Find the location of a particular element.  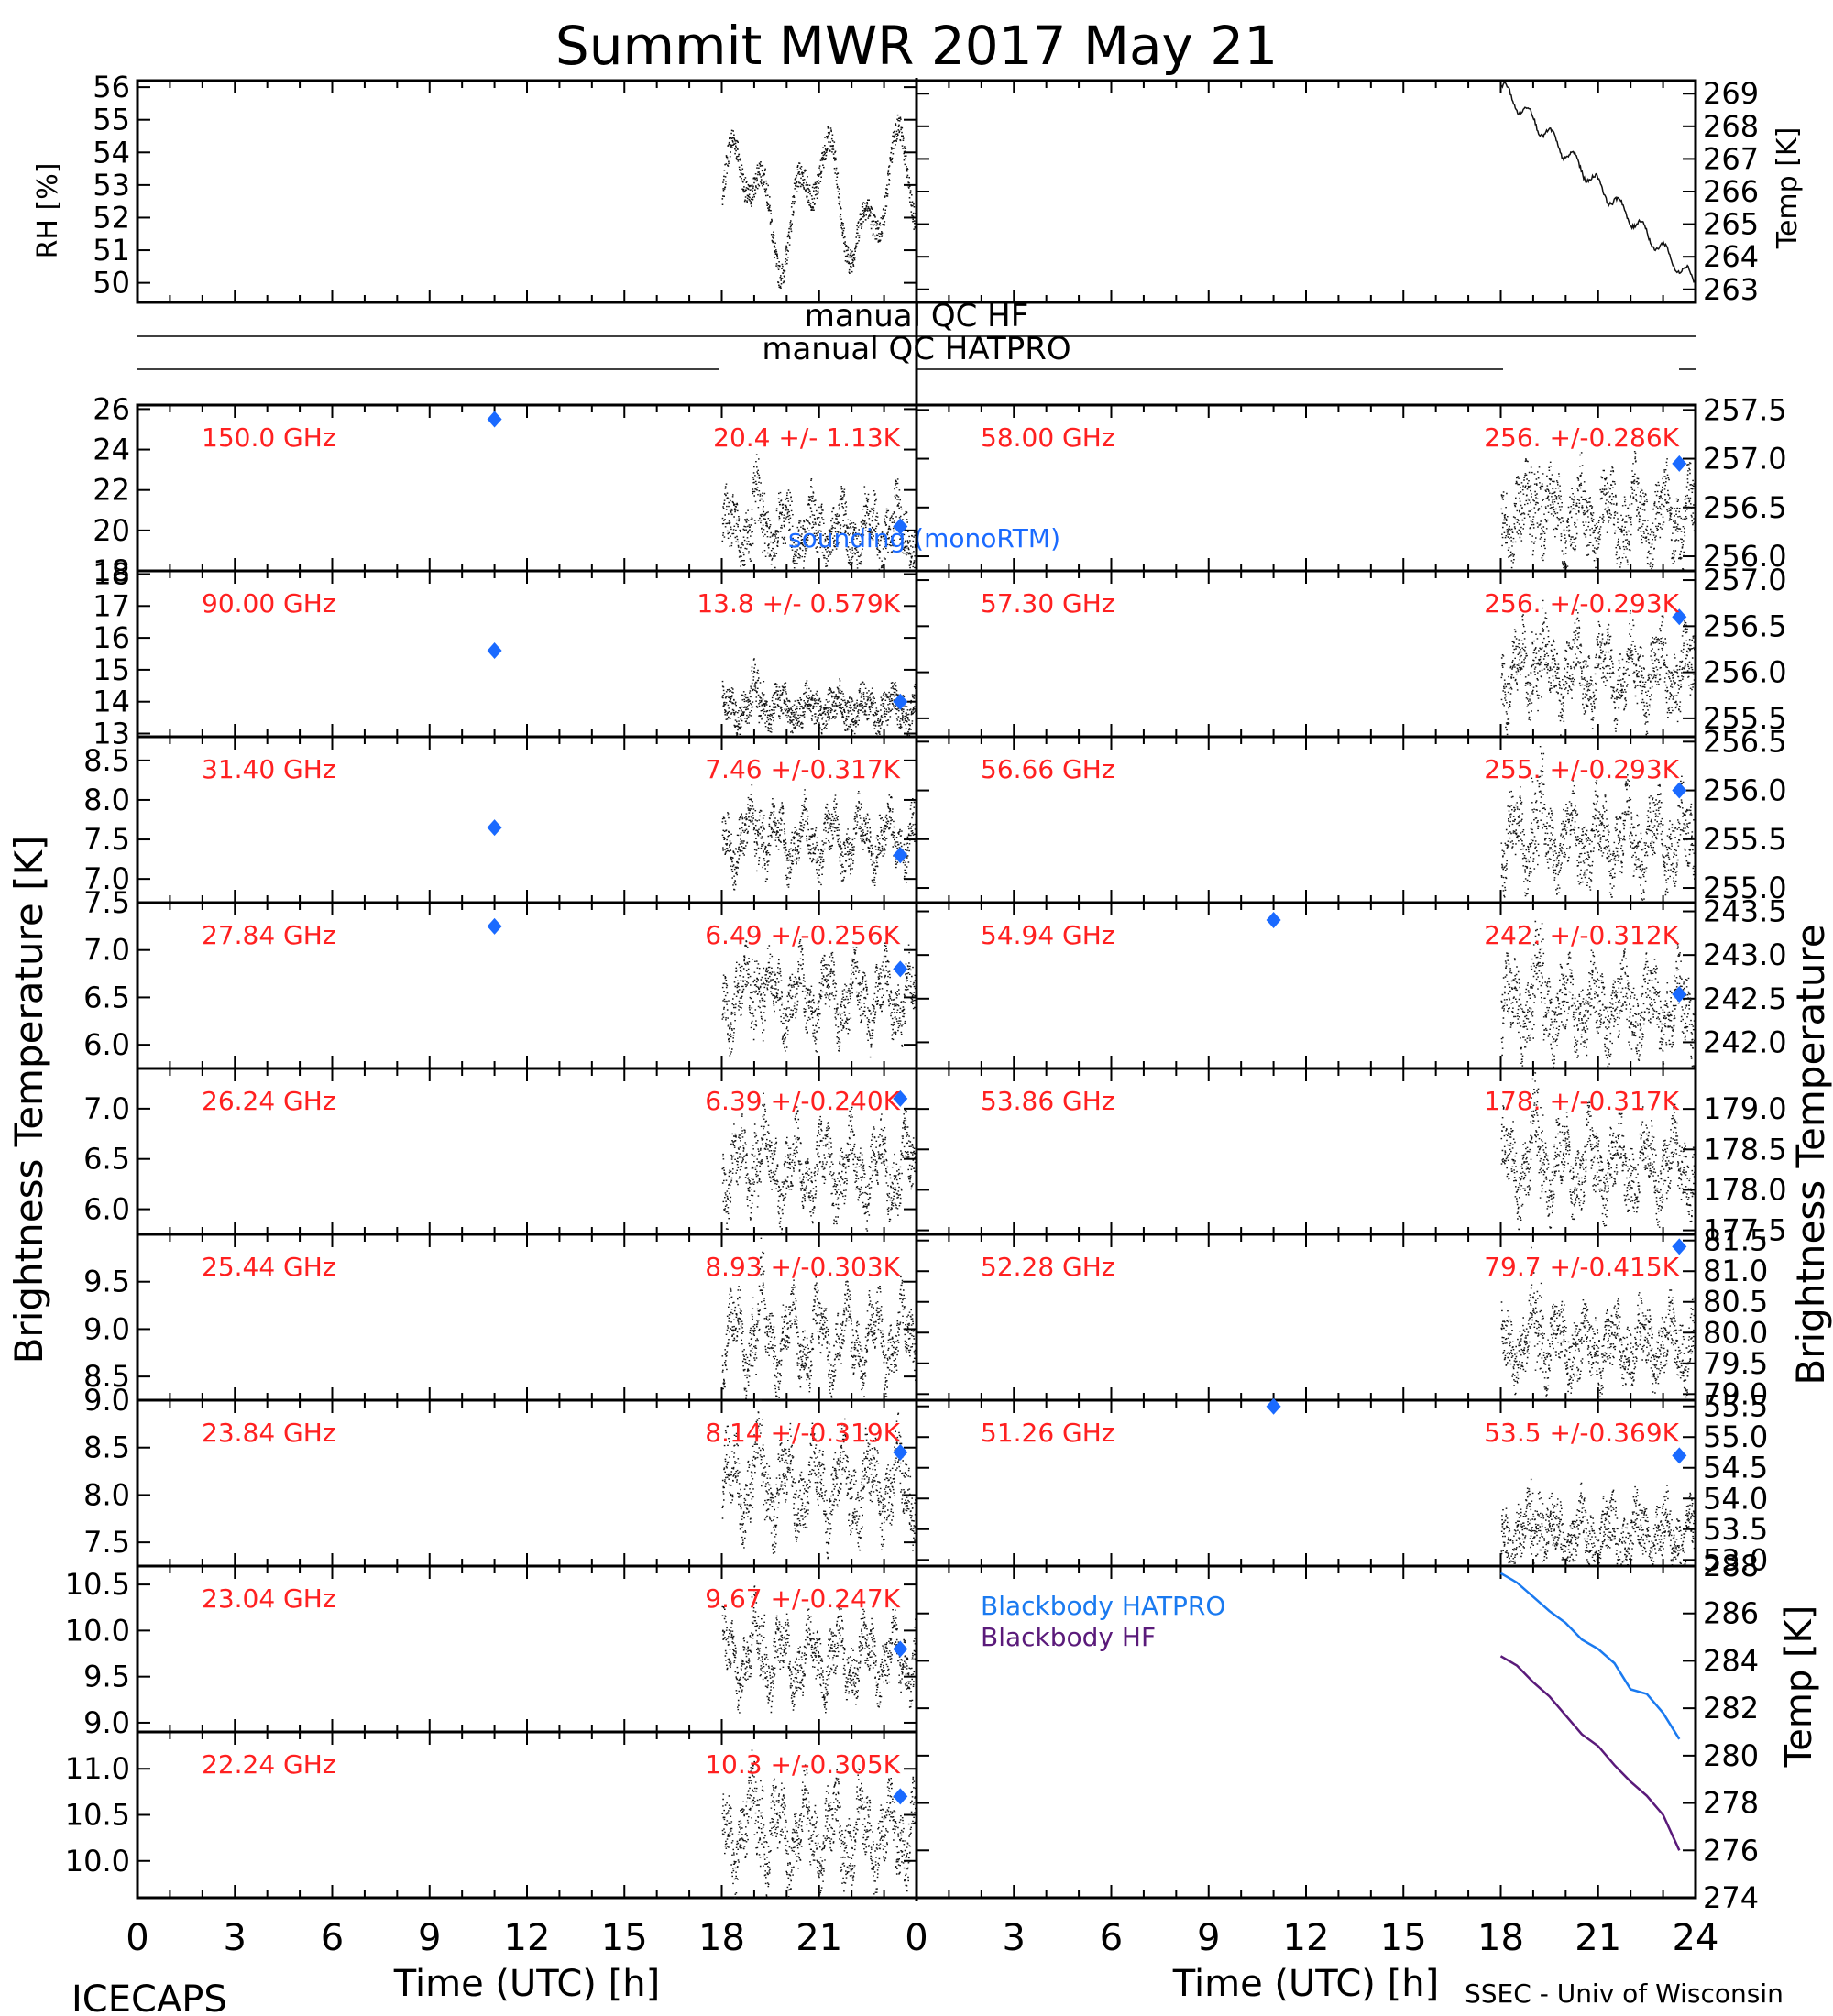

channel-stats: 256. +/-0.293K is located at coordinates (1581, 603).